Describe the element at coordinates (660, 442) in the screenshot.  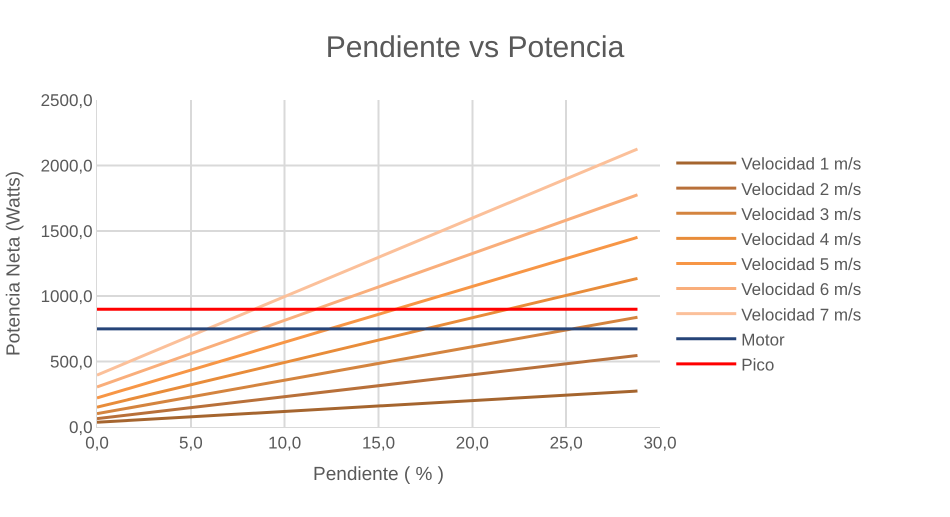
I see `x-tick-label: 30,0` at that location.